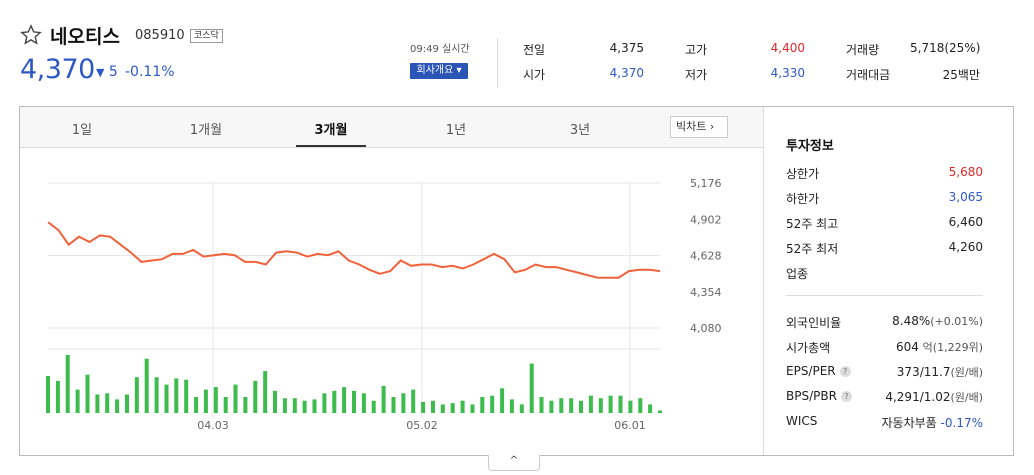 The height and width of the screenshot is (475, 1034). What do you see at coordinates (706, 328) in the screenshot?
I see `y-tick-label: 4,080` at bounding box center [706, 328].